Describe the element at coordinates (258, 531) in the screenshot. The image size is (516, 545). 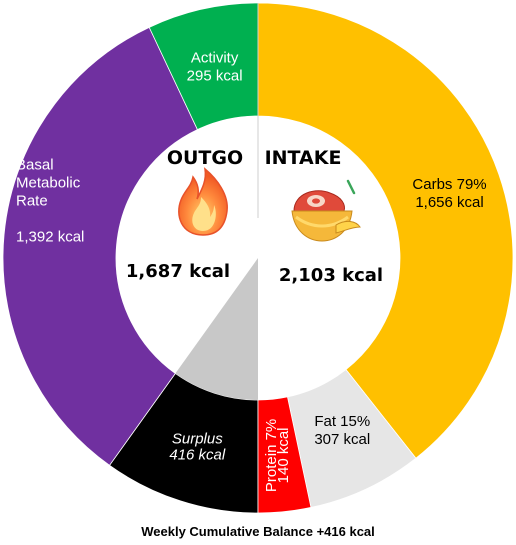
I see `footer-balance: Weekly Cumulative Balance +416 kcal` at that location.